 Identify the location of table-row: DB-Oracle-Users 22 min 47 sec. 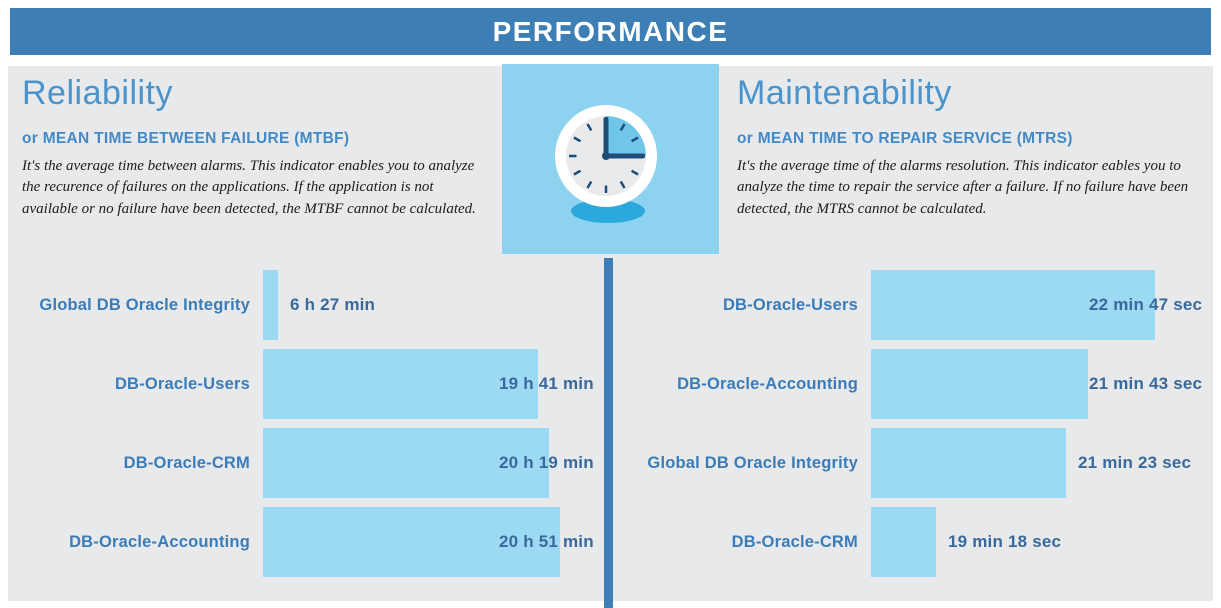
(917, 305).